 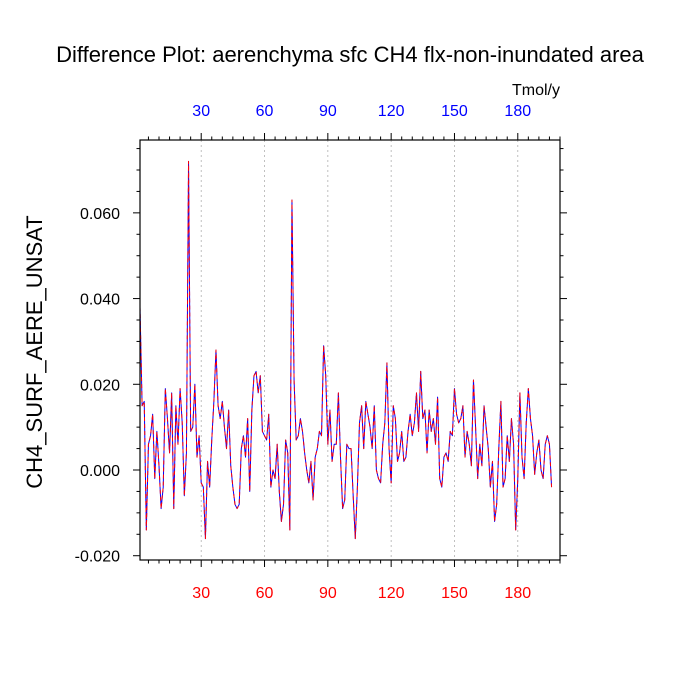 What do you see at coordinates (517, 593) in the screenshot?
I see `x-tick-label-bottom-180: 180` at bounding box center [517, 593].